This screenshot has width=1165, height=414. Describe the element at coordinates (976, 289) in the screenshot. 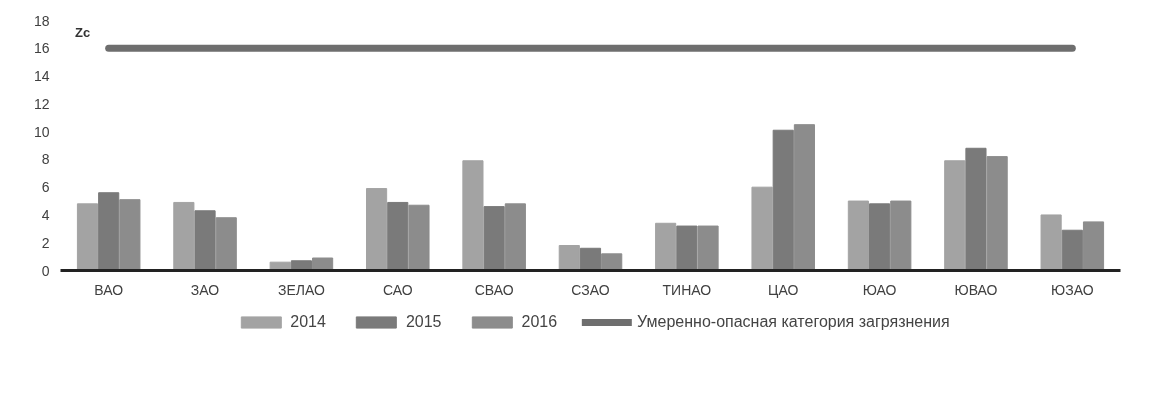

I see `x-tick-label: ЮВАО` at that location.